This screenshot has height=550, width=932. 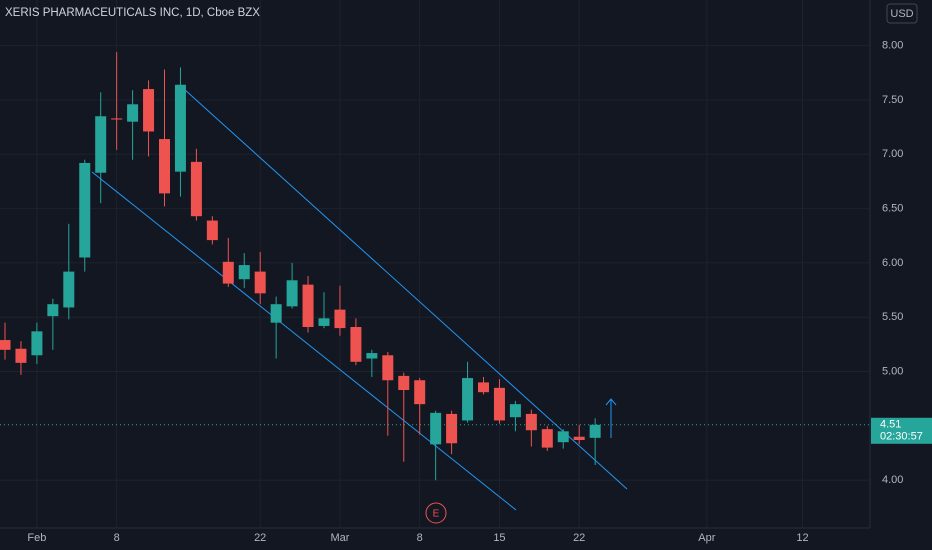 I want to click on earnings-marker, so click(x=436, y=513).